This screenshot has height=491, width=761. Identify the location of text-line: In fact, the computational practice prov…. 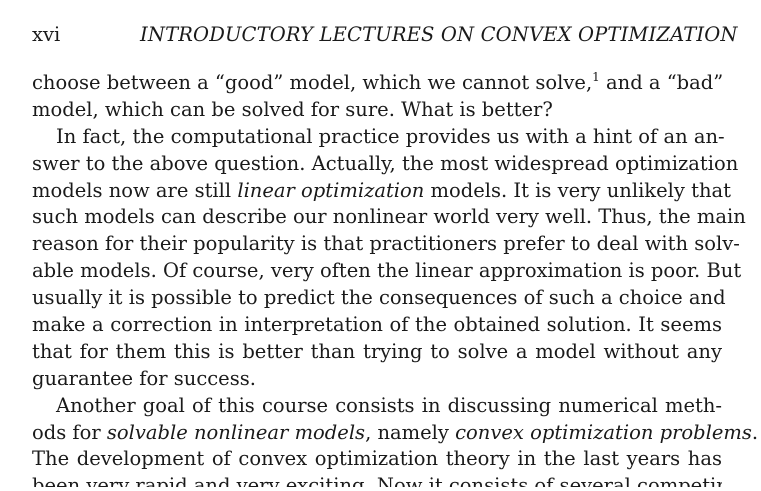
(378, 137).